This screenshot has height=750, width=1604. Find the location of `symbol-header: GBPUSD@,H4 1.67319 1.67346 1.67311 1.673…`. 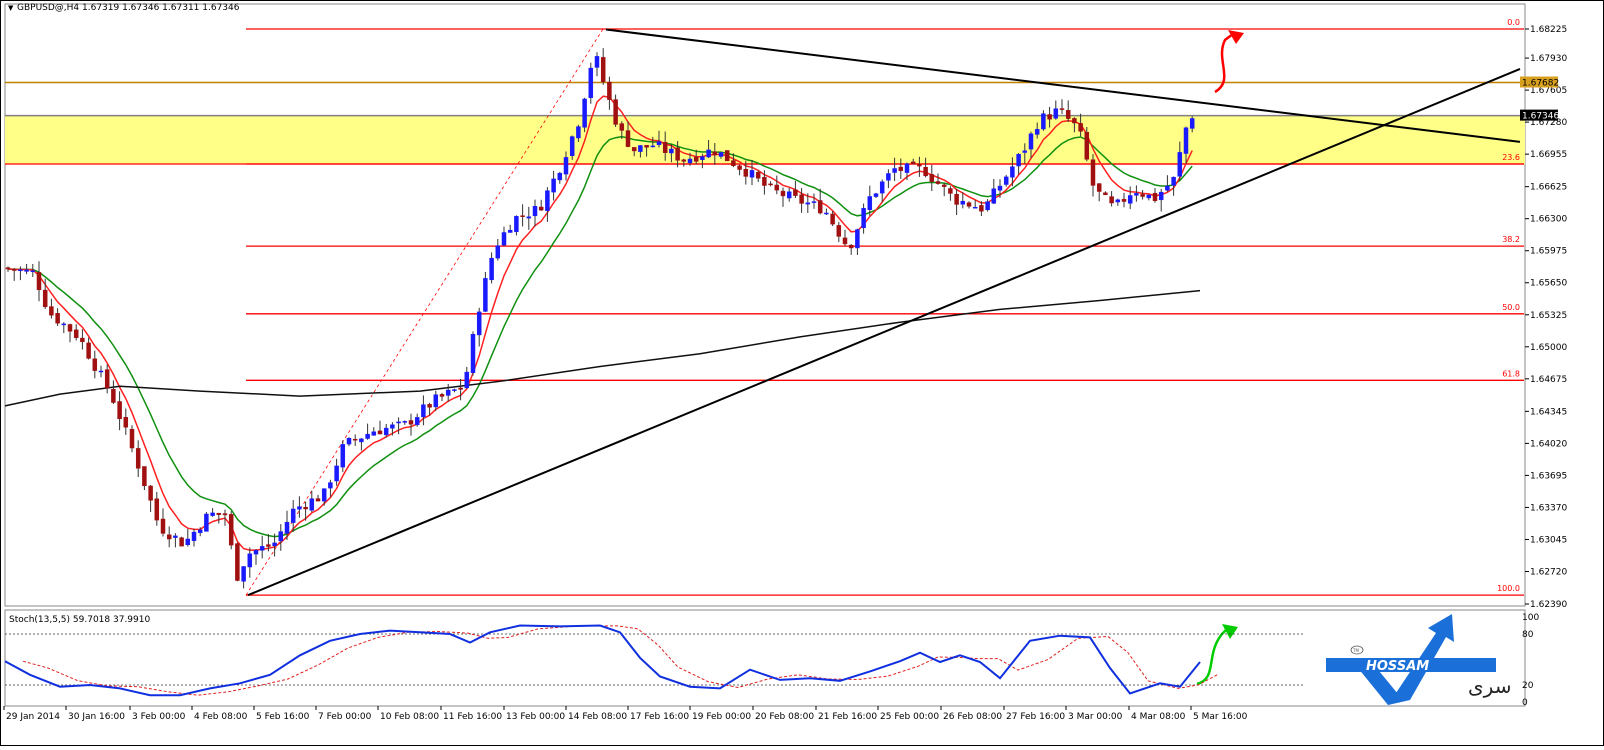

symbol-header: GBPUSD@,H4 1.67319 1.67346 1.67311 1.673… is located at coordinates (128, 8).